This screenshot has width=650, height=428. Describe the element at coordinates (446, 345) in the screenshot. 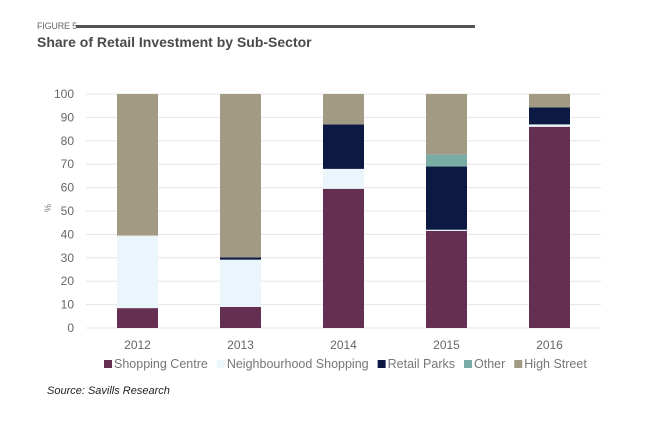

I see `x-tick-label: 2015` at that location.